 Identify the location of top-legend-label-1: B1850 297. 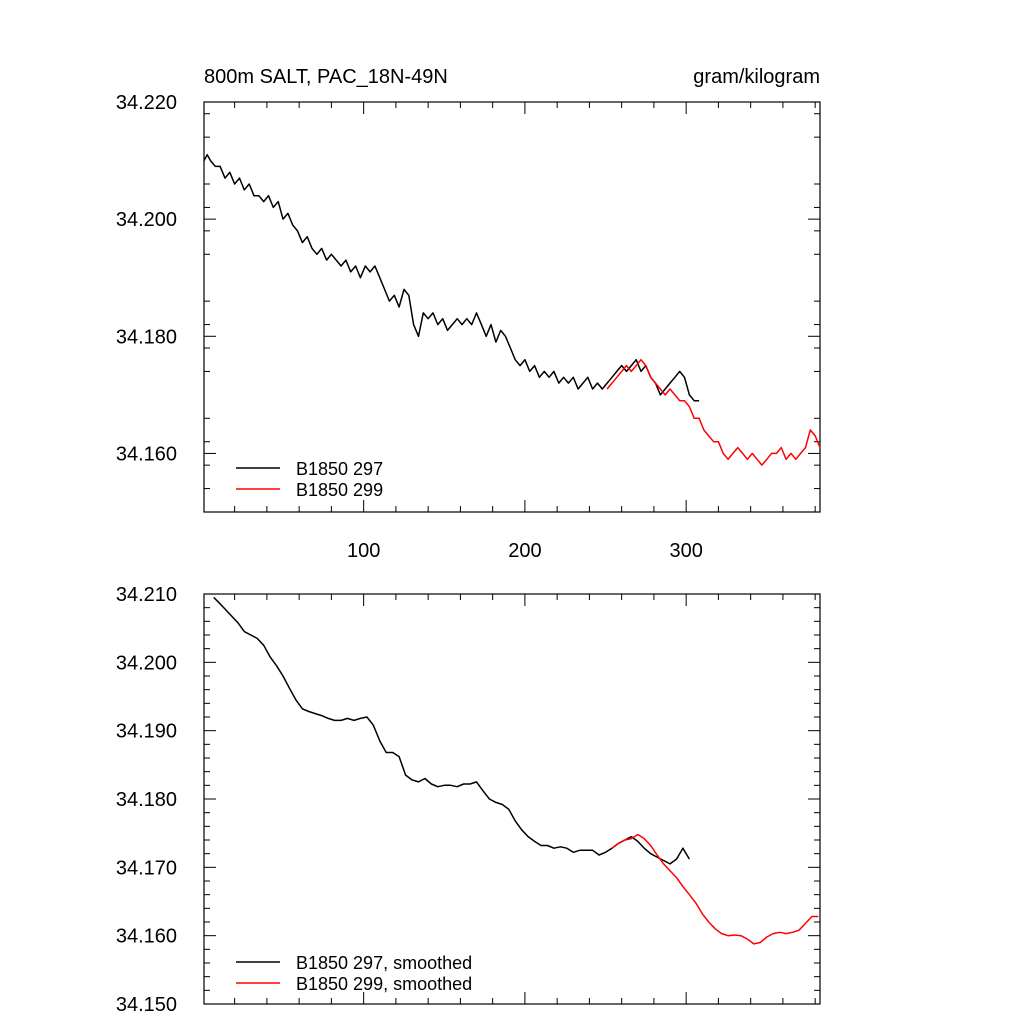
(339, 469).